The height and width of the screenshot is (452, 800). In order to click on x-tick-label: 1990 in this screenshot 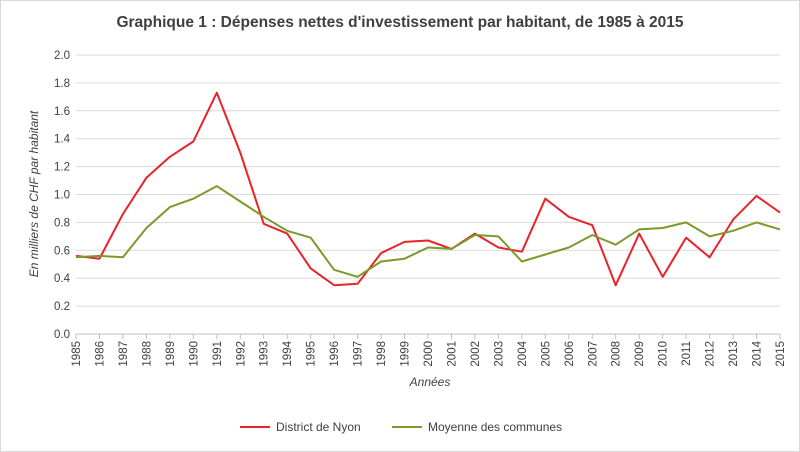, I will do `click(194, 354)`.